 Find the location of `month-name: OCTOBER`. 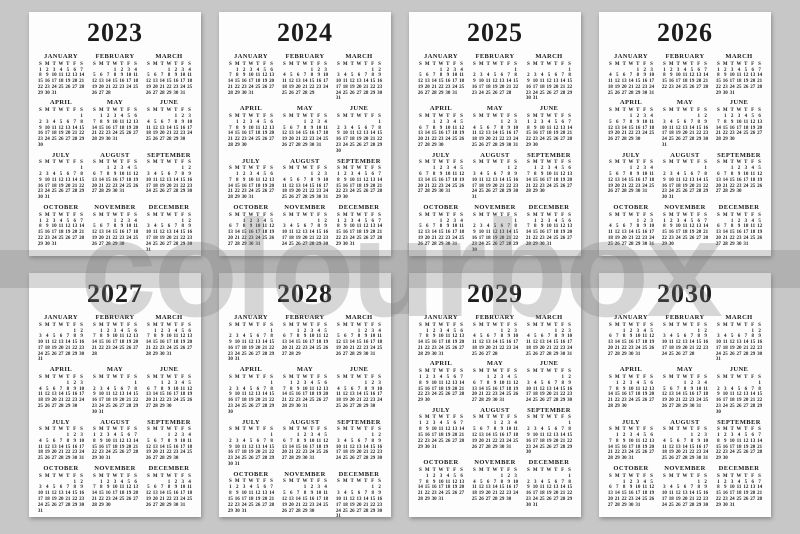

month-name: OCTOBER is located at coordinates (61, 208).